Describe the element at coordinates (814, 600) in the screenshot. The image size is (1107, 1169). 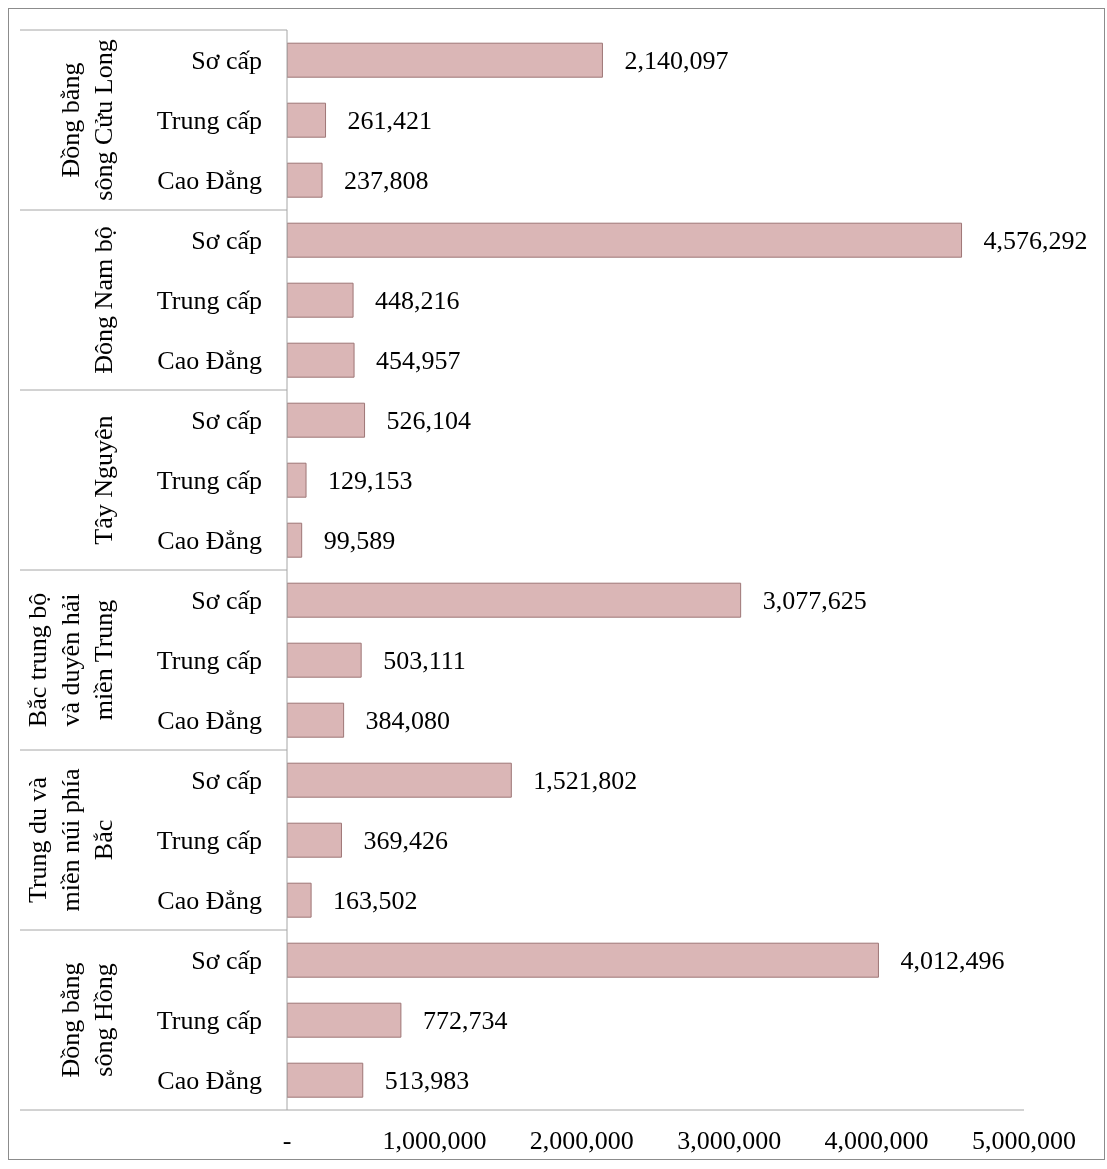
I see `data-label: 3,077,625` at that location.